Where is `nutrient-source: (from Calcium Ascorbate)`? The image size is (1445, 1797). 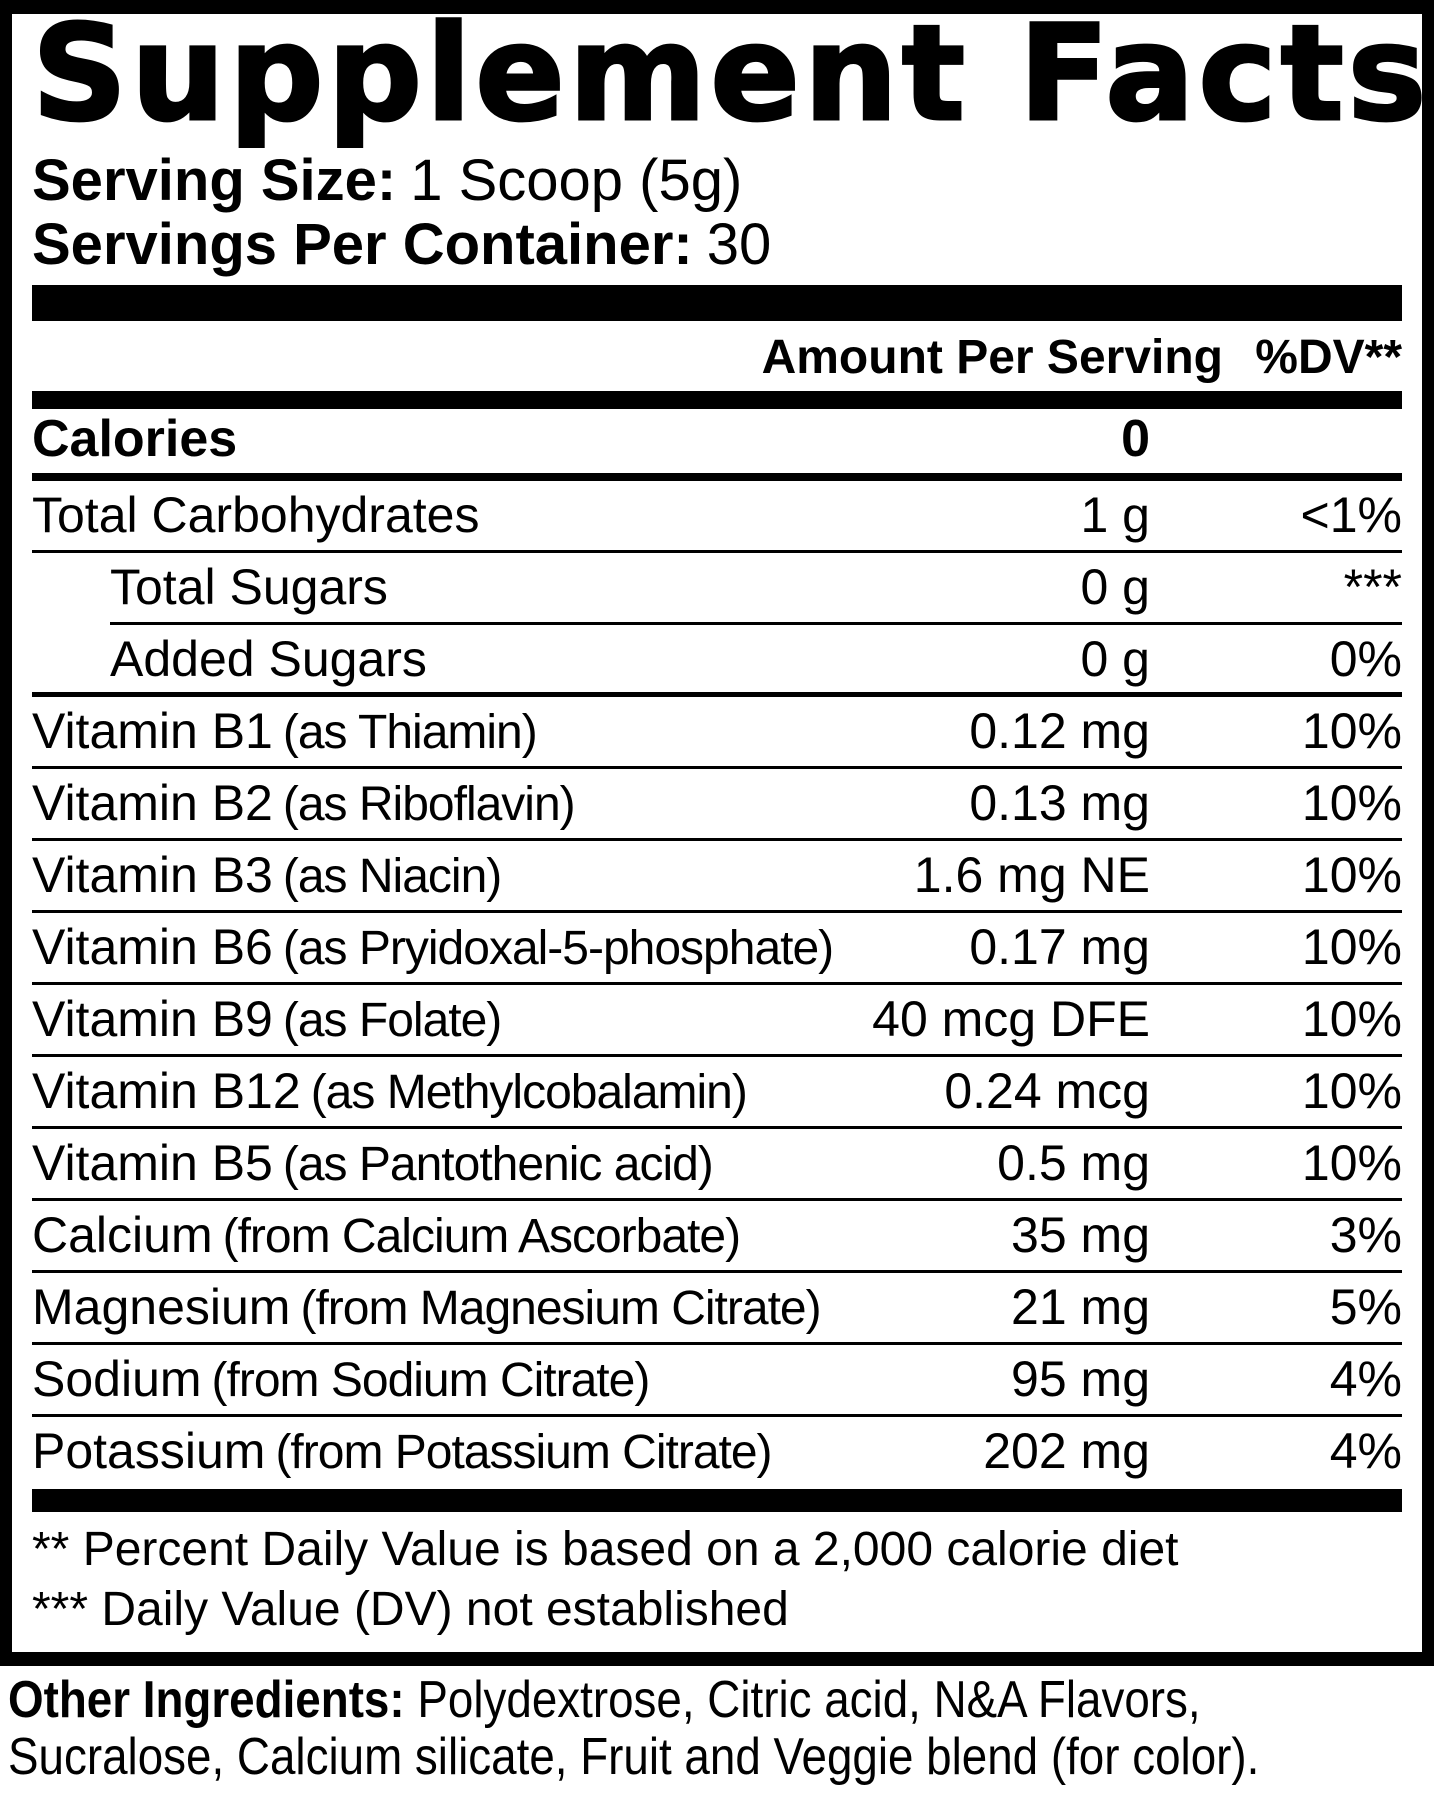
nutrient-source: (from Calcium Ascorbate) is located at coordinates (481, 1237).